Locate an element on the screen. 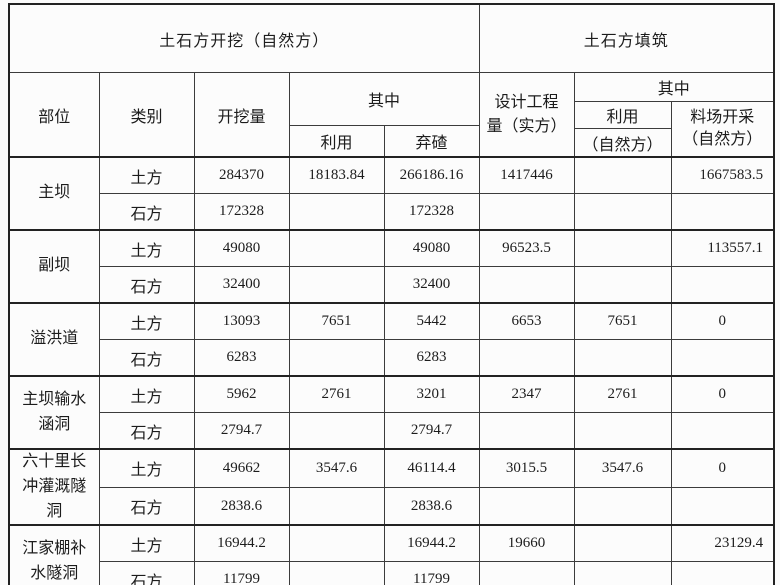 Image resolution: width=780 pixels, height=585 pixels. table-row-main-dam-rock: 石方 172328 172328 is located at coordinates (392, 212).